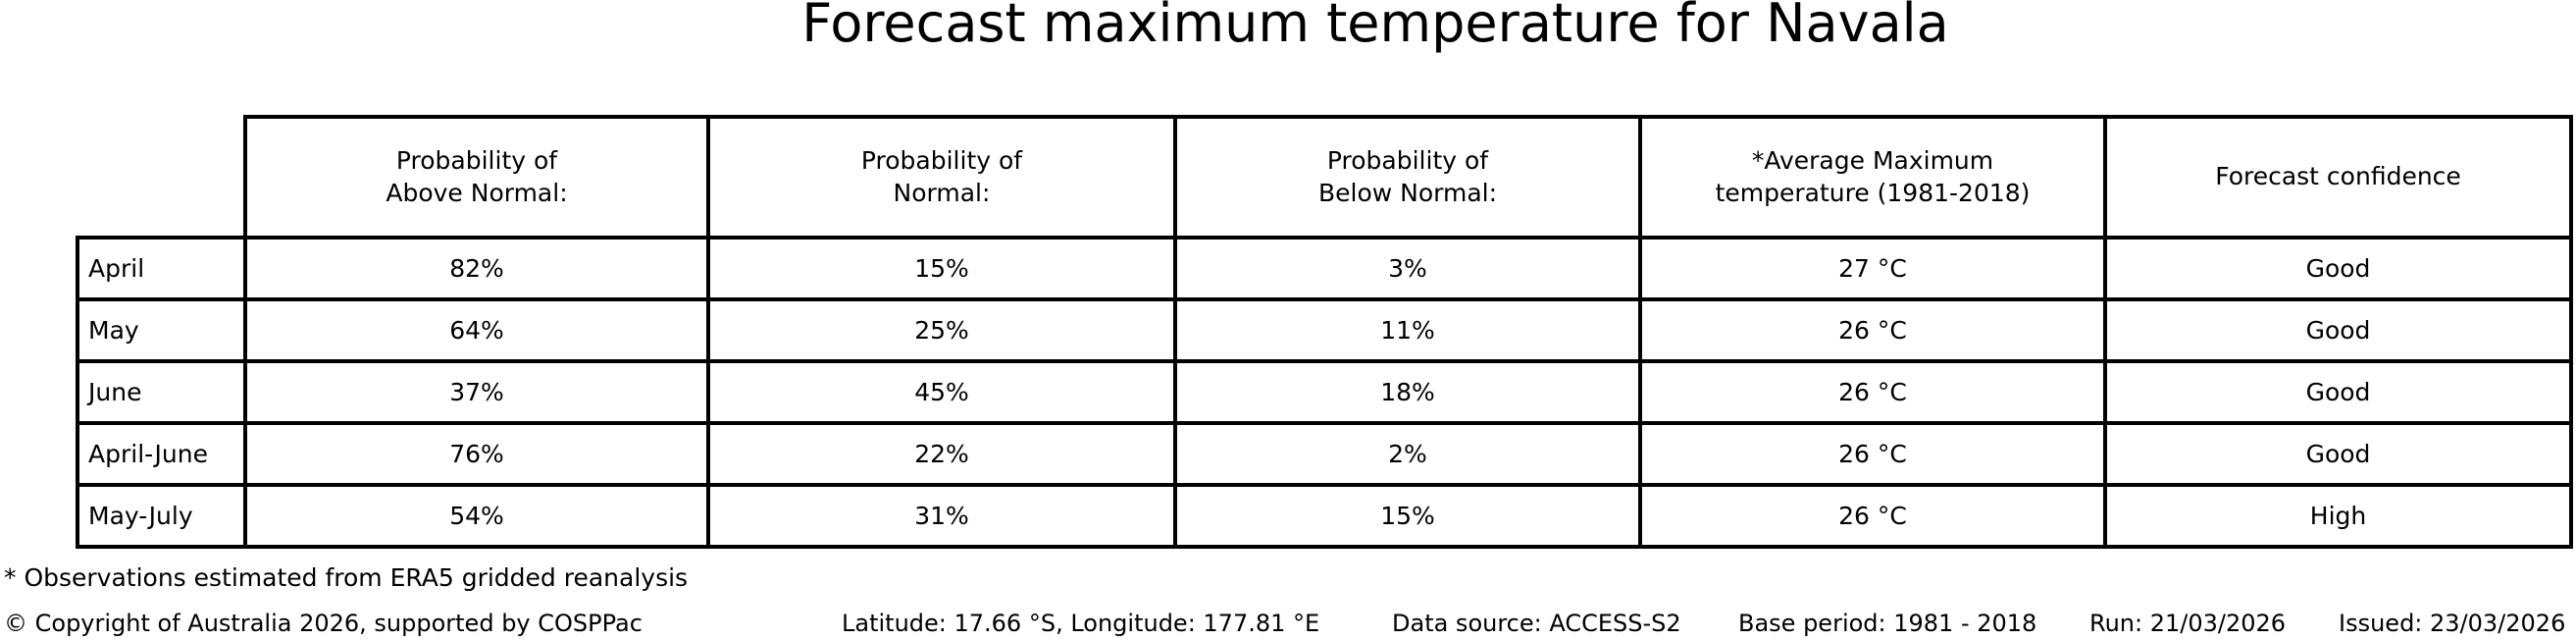 This screenshot has height=640, width=2576. Describe the element at coordinates (476, 177) in the screenshot. I see `col-header-above-normal: Probability of Above Normal:` at that location.